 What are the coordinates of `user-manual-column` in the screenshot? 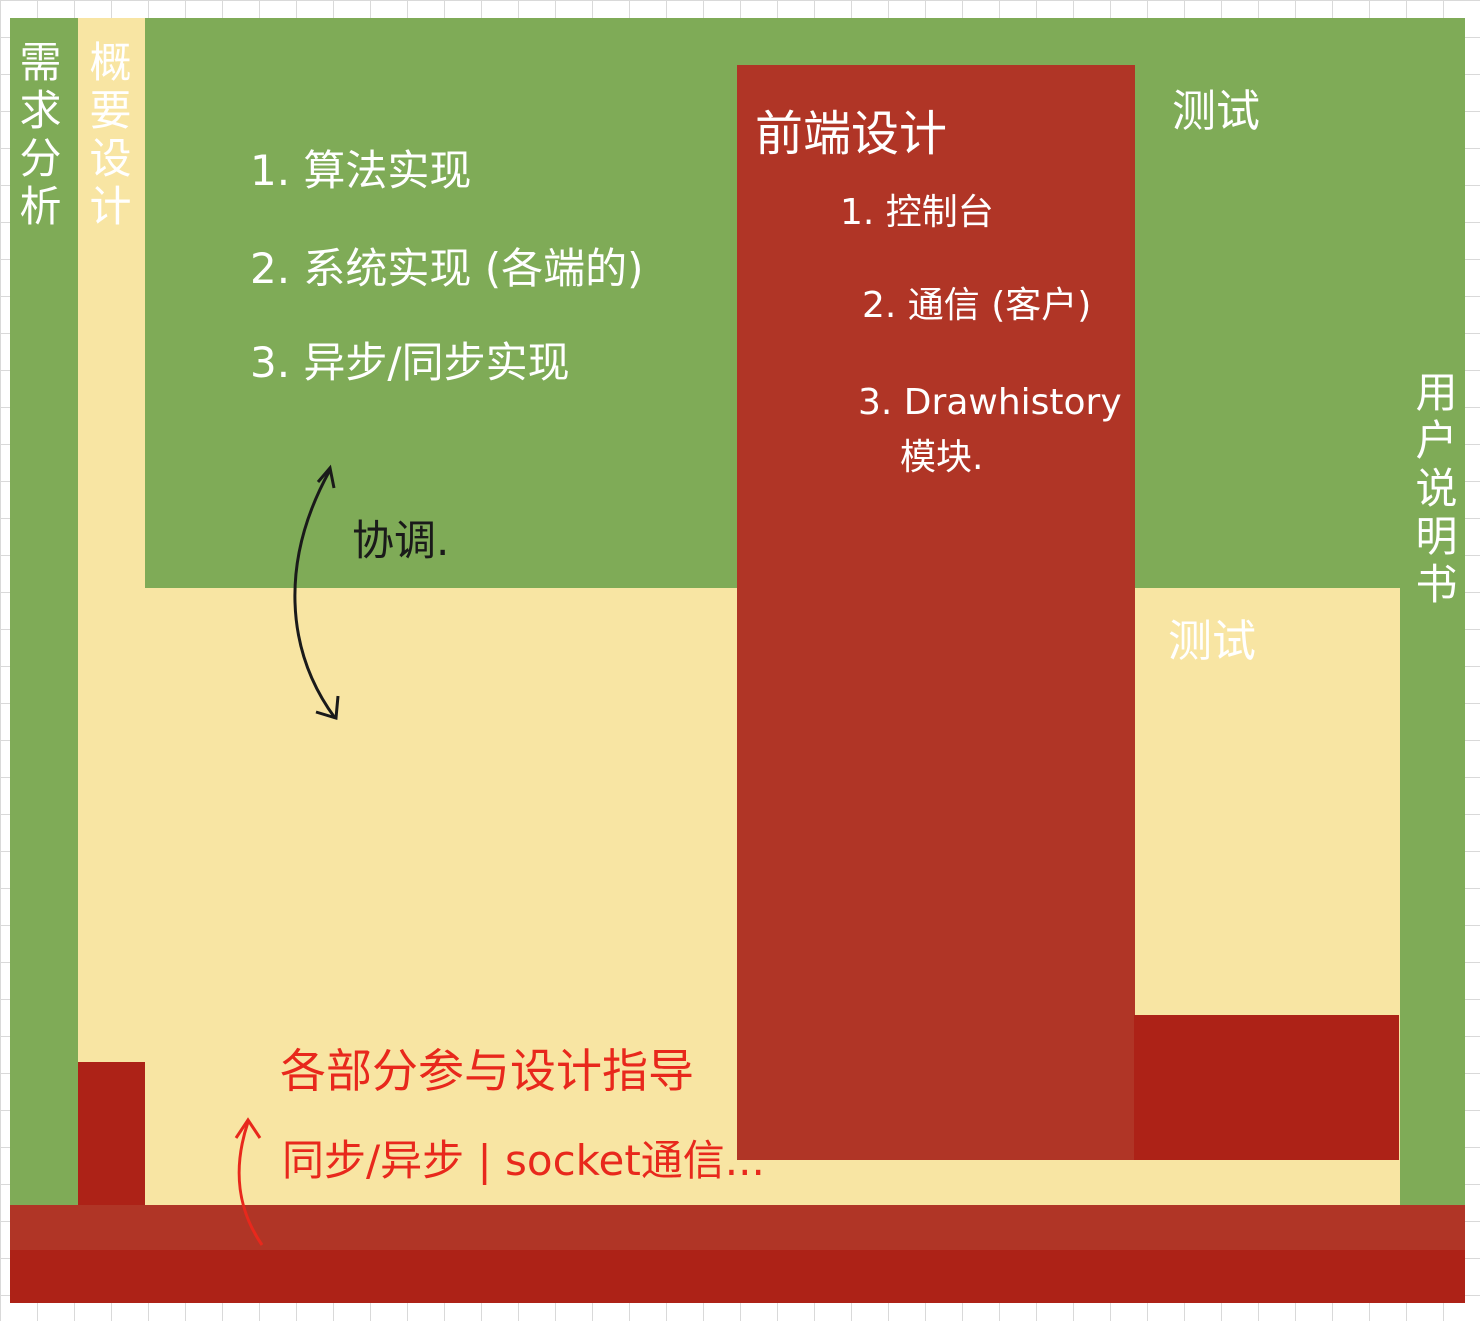 It's located at (1432, 613).